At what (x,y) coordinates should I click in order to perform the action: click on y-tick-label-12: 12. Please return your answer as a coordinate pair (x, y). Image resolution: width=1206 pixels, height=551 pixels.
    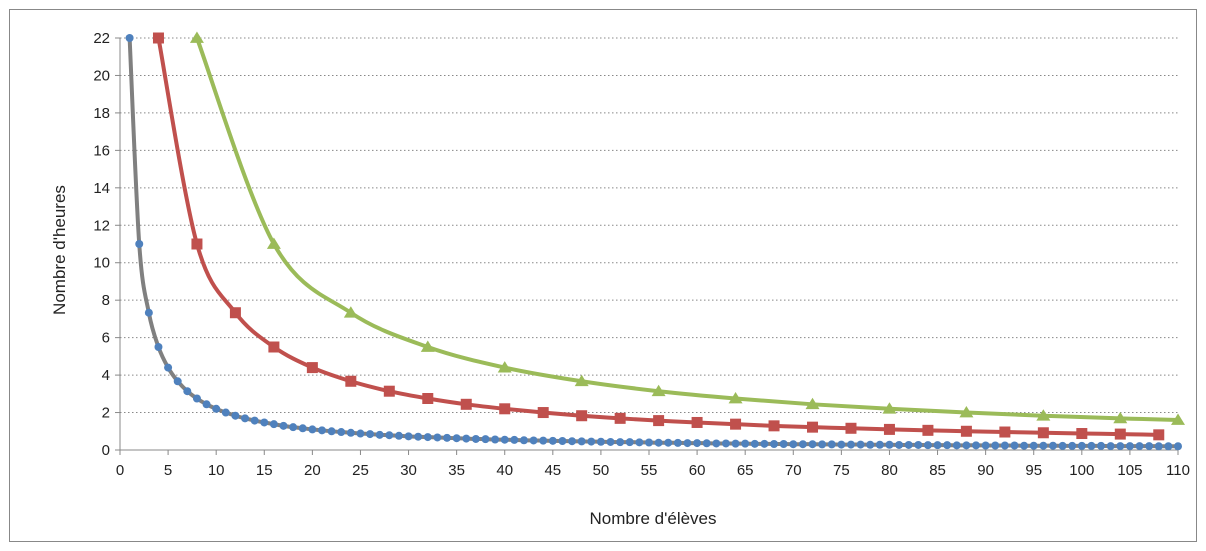
    Looking at the image, I should click on (101, 225).